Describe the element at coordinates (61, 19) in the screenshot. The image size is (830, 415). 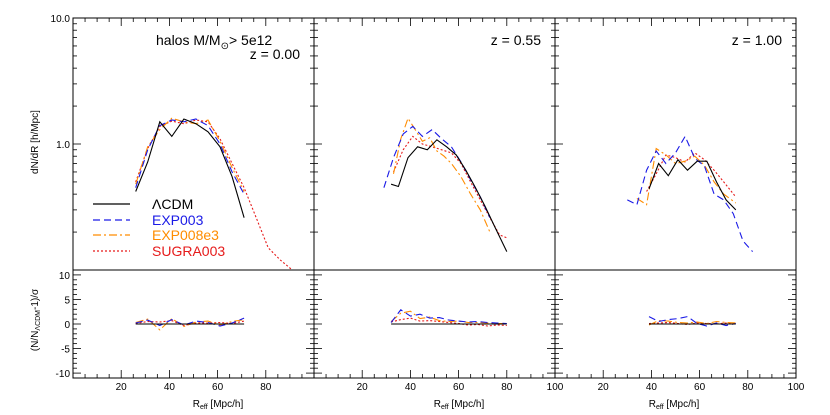
I see `y-tick-label: 10.0` at that location.